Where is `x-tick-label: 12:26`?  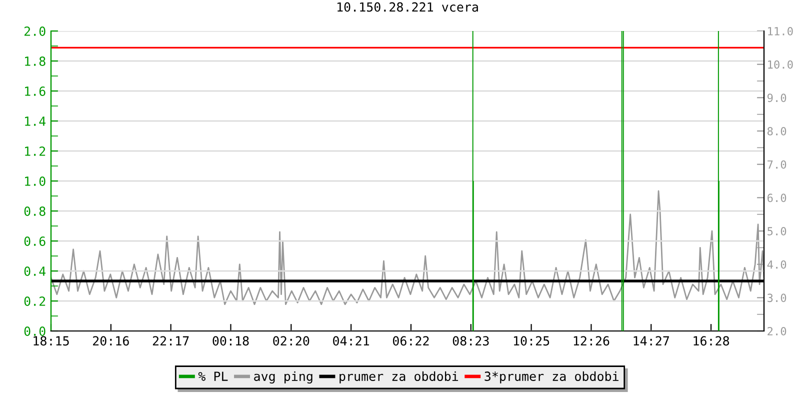
x-tick-label: 12:26 is located at coordinates (592, 341).